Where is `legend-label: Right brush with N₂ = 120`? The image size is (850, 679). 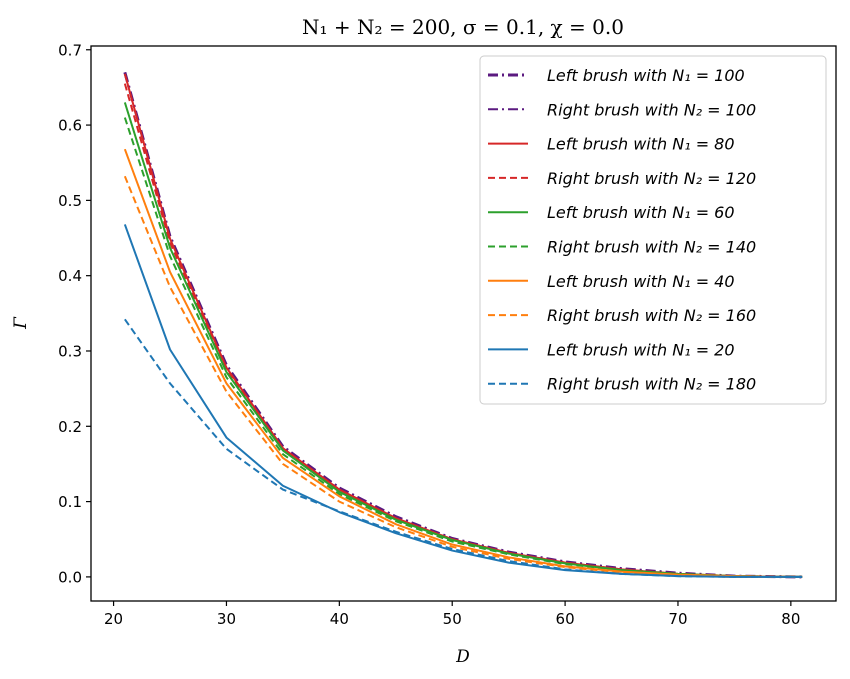
legend-label: Right brush with N₂ = 120 is located at coordinates (651, 178).